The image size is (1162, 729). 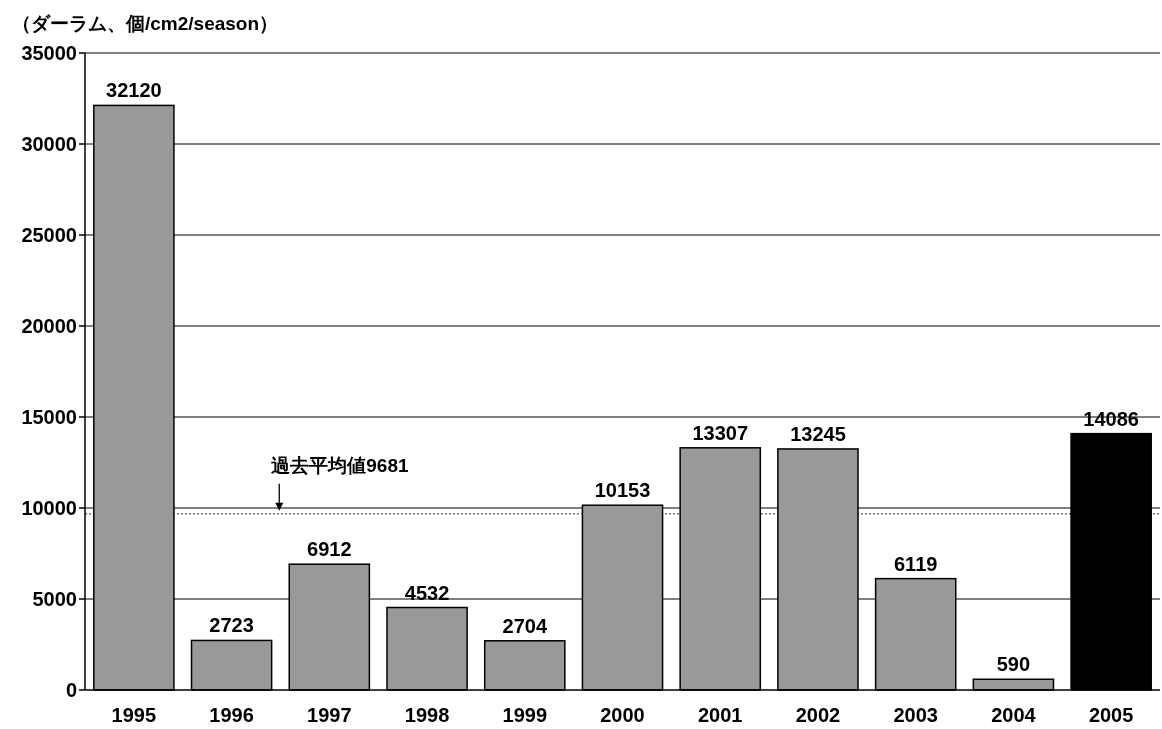 What do you see at coordinates (231, 625) in the screenshot?
I see `data-label: 2723` at bounding box center [231, 625].